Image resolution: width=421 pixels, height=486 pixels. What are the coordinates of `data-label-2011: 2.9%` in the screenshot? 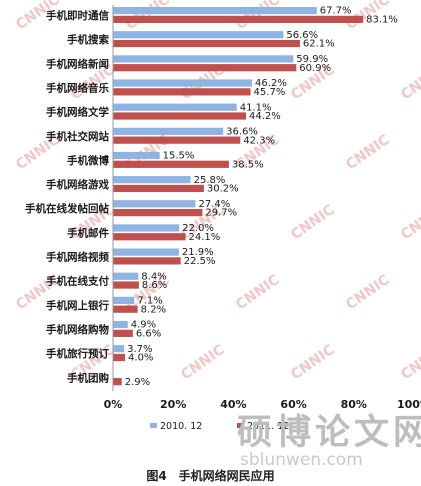 It's located at (137, 382).